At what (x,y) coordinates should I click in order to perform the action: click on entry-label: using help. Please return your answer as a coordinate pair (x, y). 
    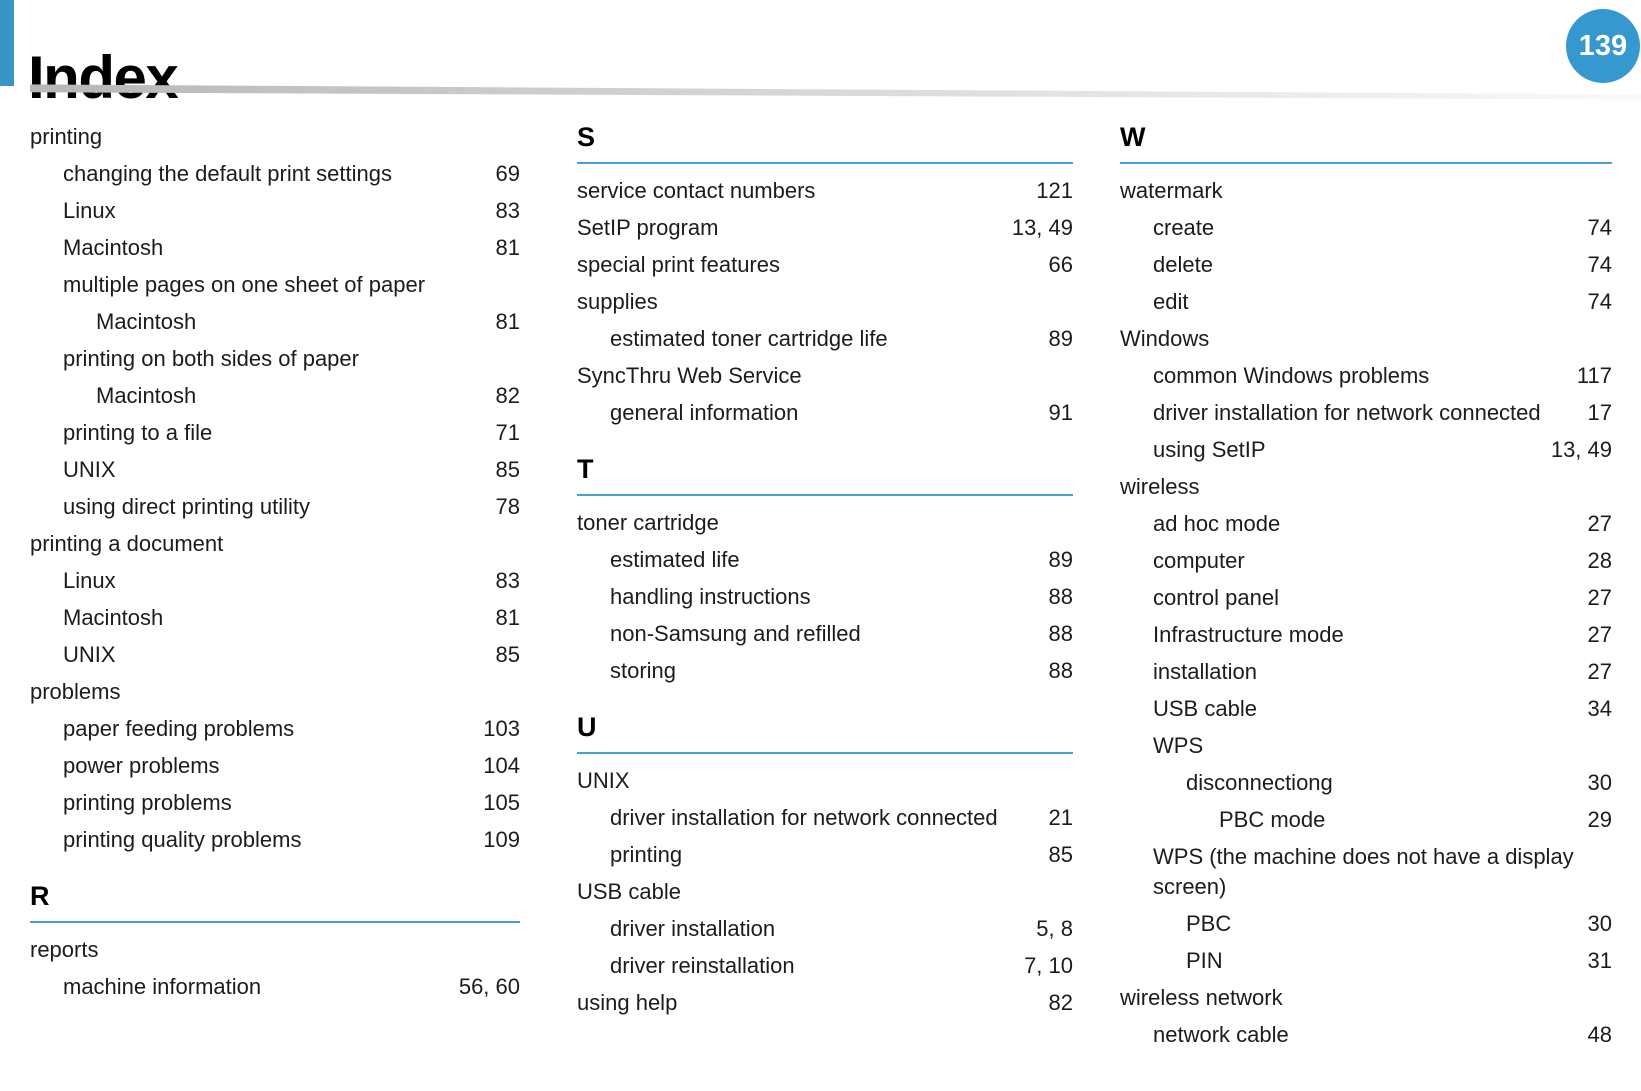
    Looking at the image, I should click on (627, 1002).